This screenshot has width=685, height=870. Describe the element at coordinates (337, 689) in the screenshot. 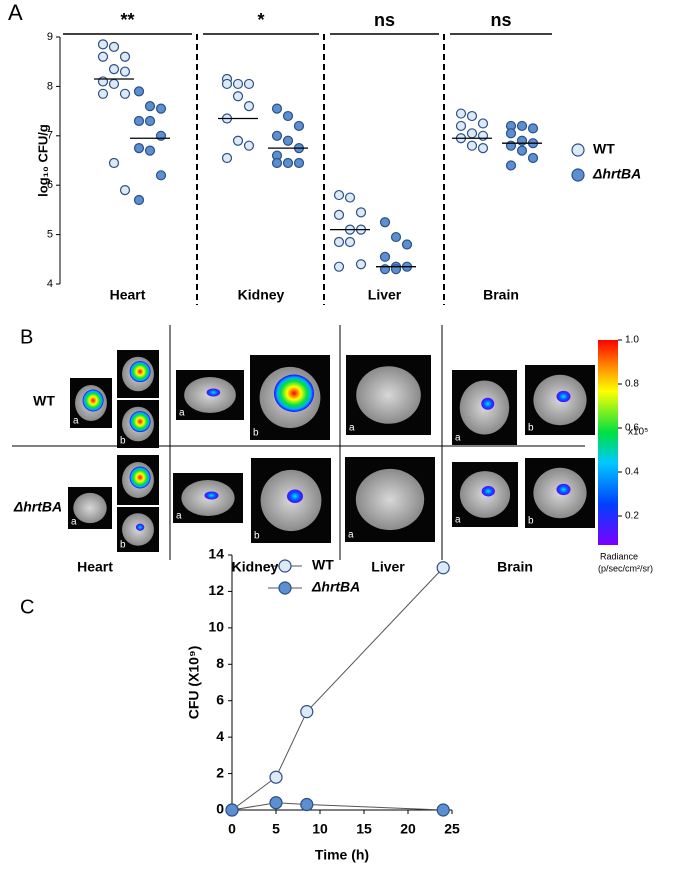

I see `series-line` at that location.